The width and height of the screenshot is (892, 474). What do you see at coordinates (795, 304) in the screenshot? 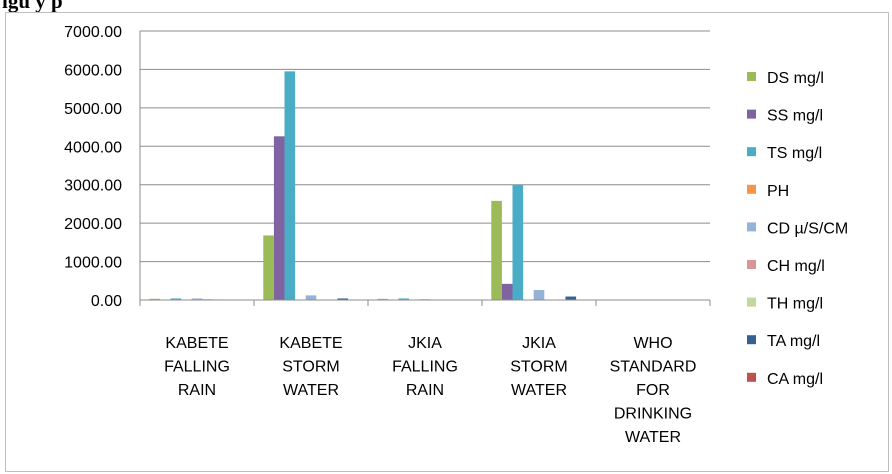
I see `legend-label: TH mg/l` at bounding box center [795, 304].